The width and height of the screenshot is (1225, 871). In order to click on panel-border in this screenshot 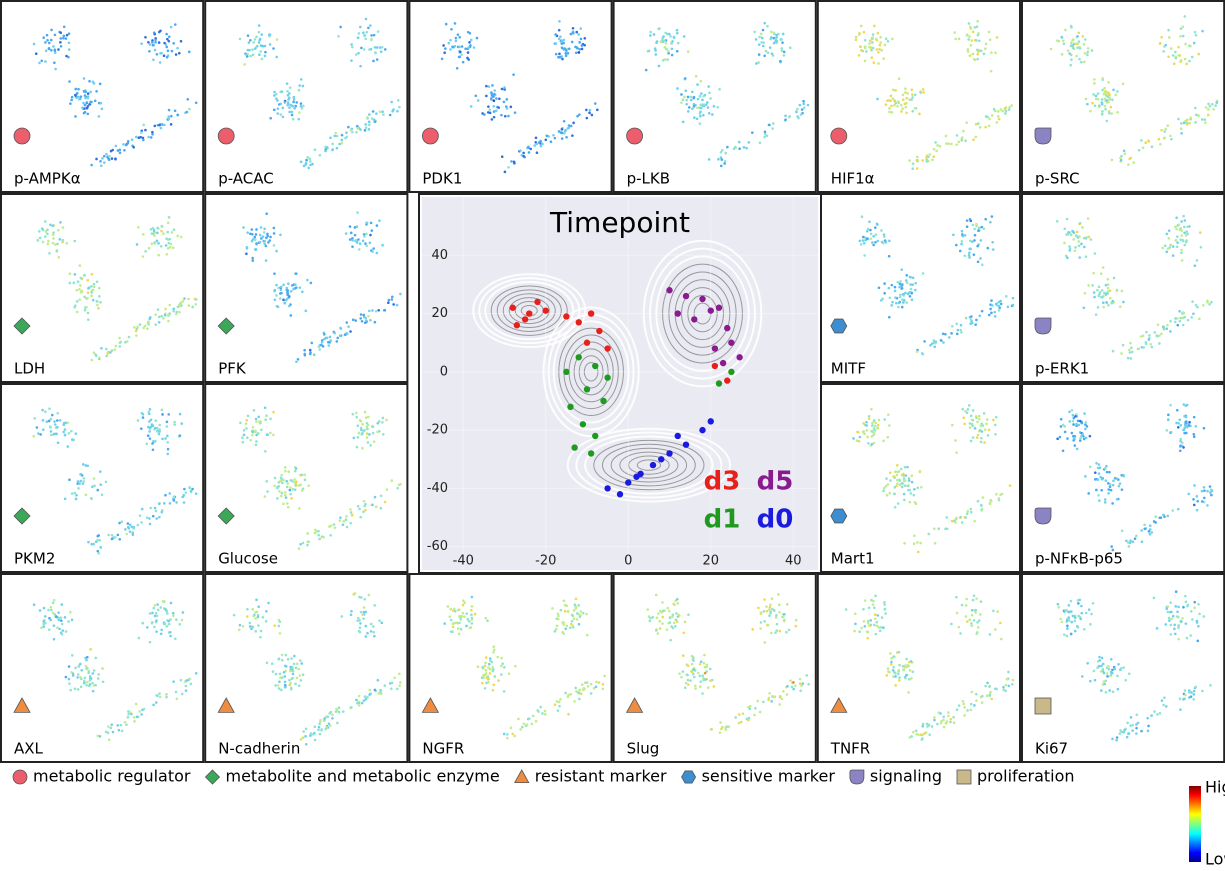, I will do `click(510, 668)`.